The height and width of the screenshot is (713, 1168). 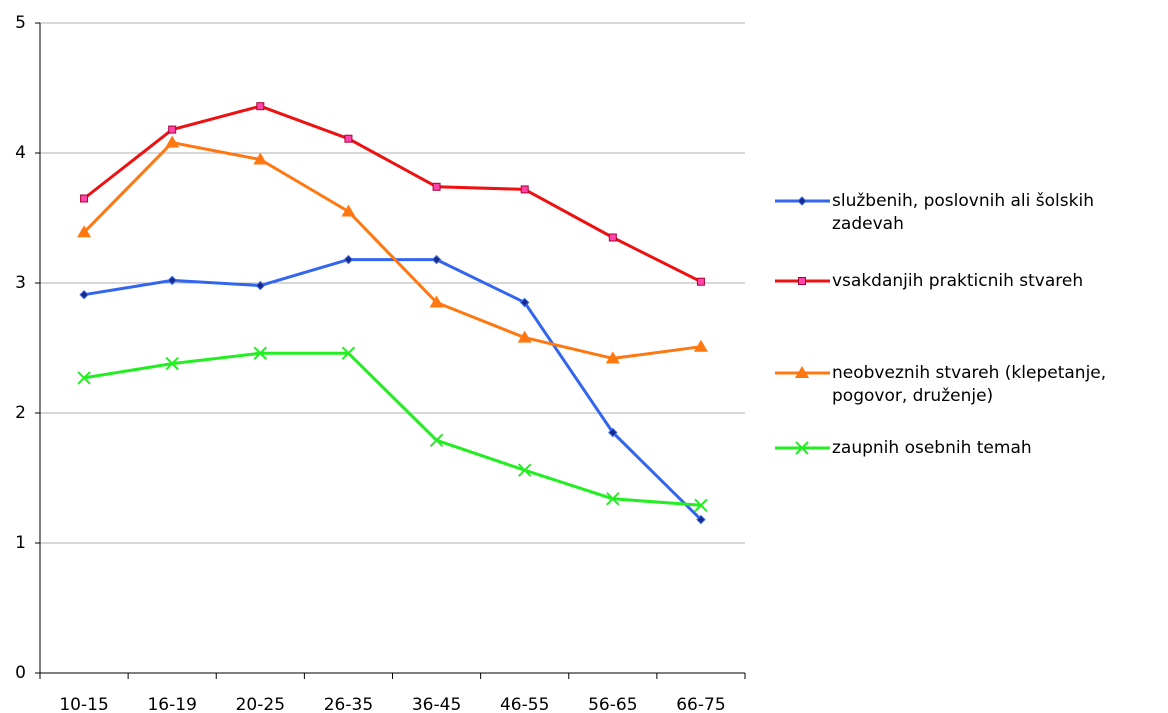 I want to click on y-tick-label: 5, so click(x=20, y=23).